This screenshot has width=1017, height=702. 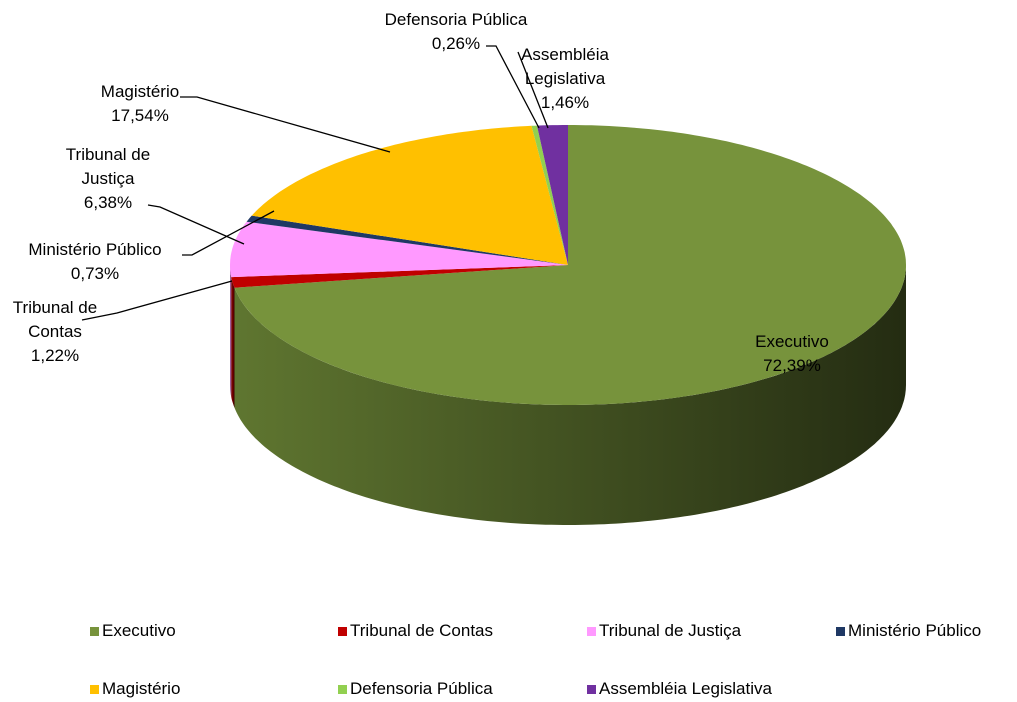 What do you see at coordinates (97, 262) in the screenshot?
I see `data-label: Ministério Público 0,73%` at bounding box center [97, 262].